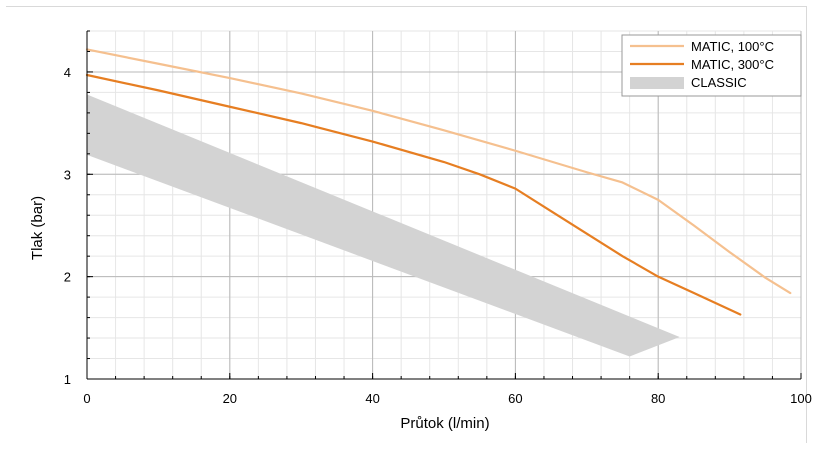  I want to click on x-axis-title: Průtok (l/min), so click(444, 423).